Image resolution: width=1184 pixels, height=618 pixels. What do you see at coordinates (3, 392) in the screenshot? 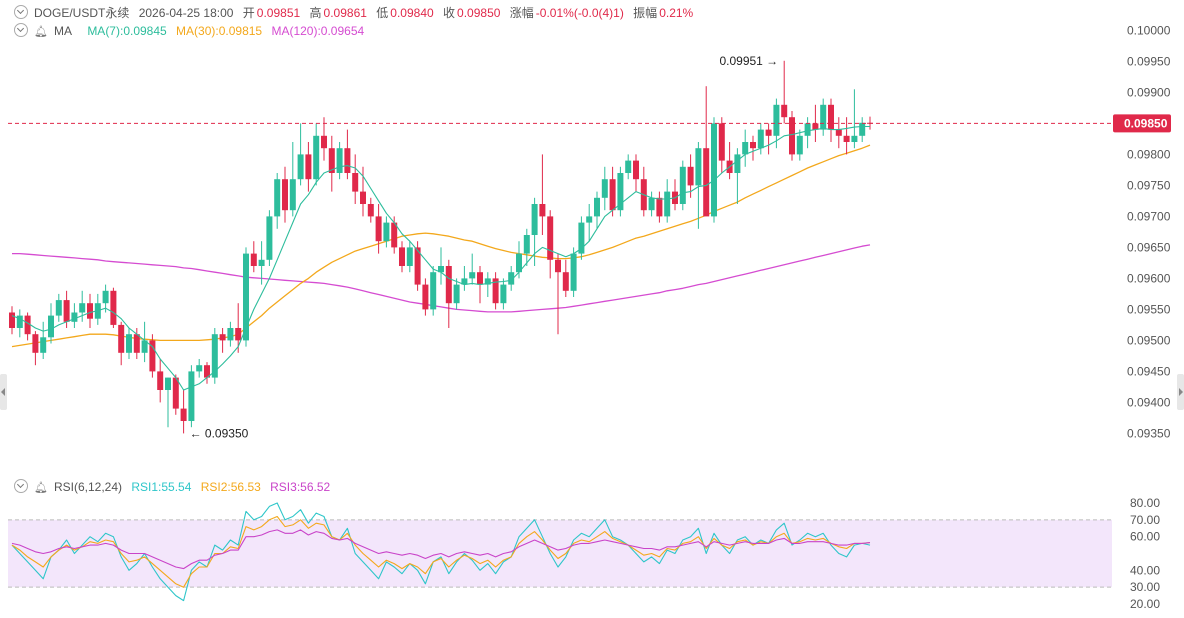
I see `collapse-left-handle` at bounding box center [3, 392].